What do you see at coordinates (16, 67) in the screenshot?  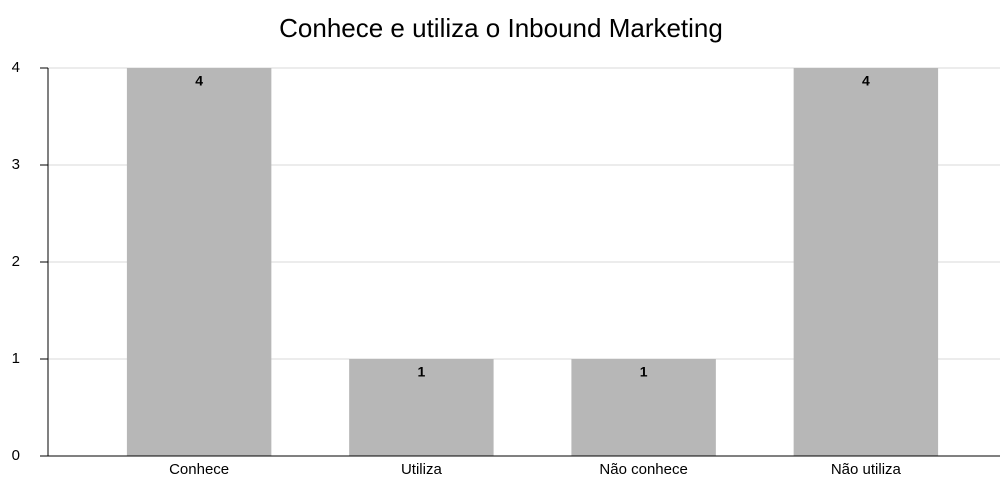 I see `y-tick-label: 4` at bounding box center [16, 67].